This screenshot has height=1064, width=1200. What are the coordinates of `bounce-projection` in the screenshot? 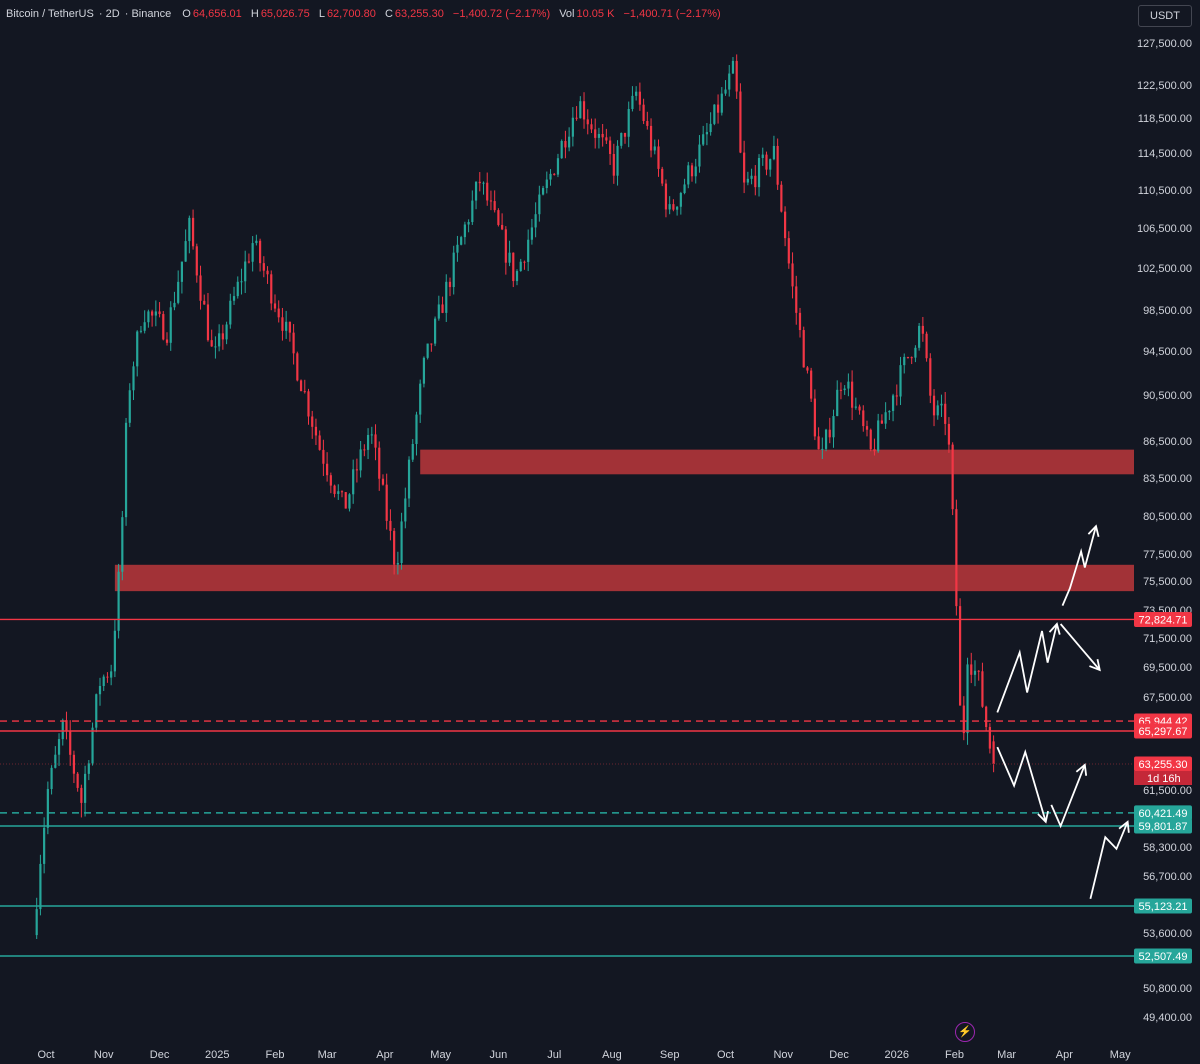 It's located at (1068, 796).